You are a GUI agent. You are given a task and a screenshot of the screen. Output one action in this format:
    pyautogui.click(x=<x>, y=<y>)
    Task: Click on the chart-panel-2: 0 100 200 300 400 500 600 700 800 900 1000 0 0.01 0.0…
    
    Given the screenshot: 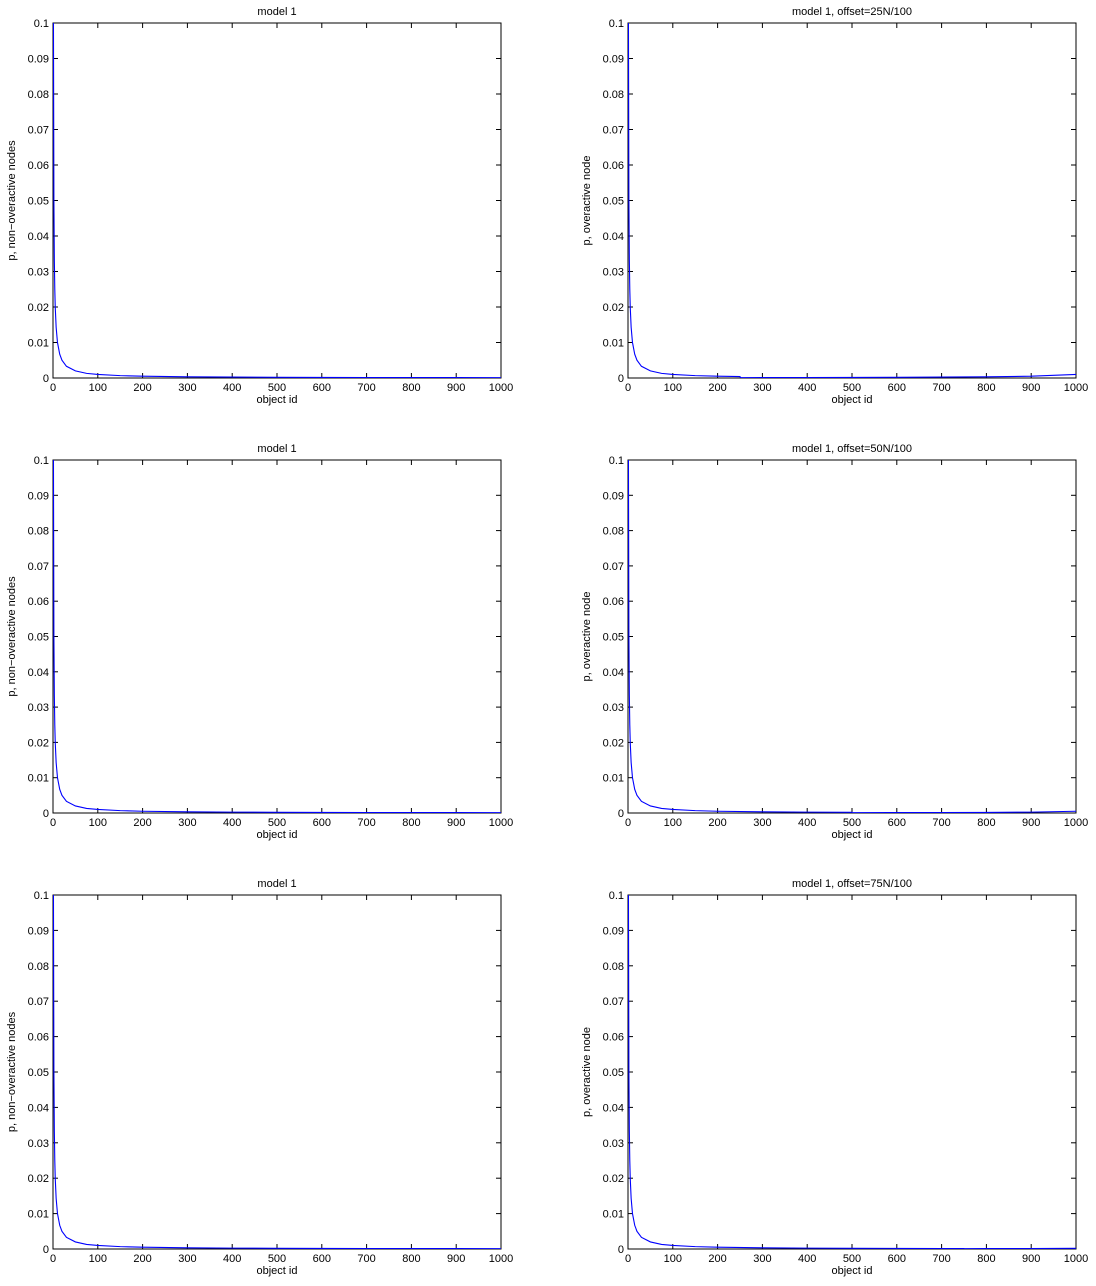 What is the action you would take?
    pyautogui.click(x=834, y=206)
    